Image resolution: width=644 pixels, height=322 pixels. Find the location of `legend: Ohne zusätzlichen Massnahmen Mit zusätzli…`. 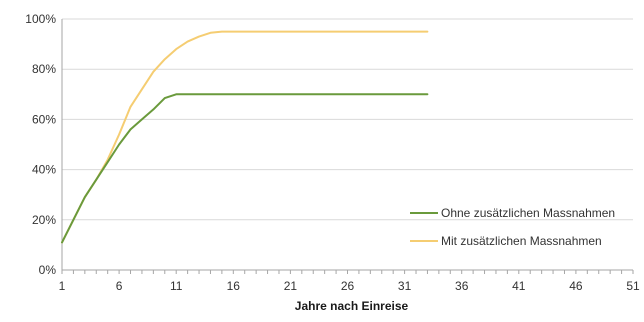

legend: Ohne zusätzlichen Massnahmen Mit zusätzli… is located at coordinates (512, 227).